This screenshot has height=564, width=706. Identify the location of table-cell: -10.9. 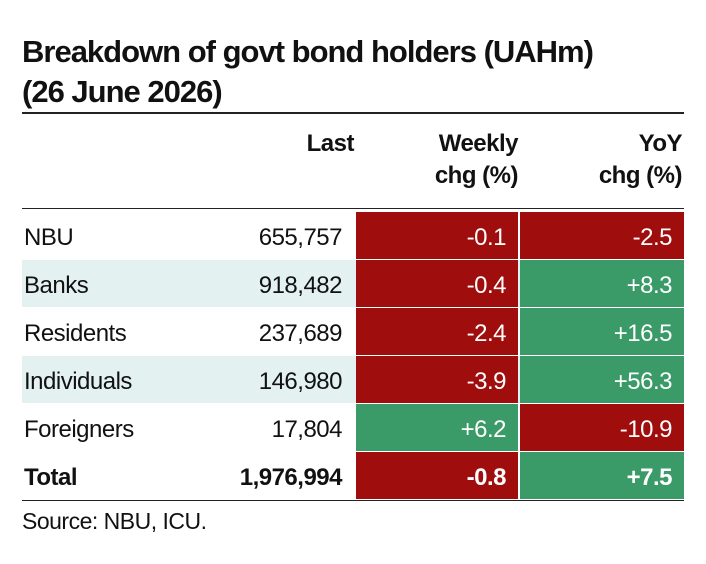
(602, 427).